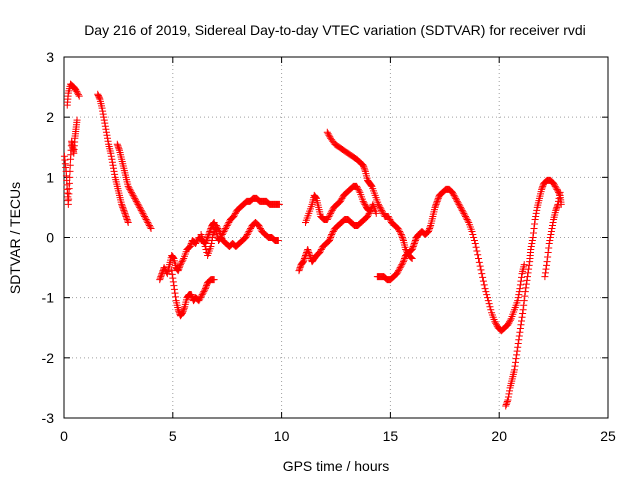  Describe the element at coordinates (48, 298) in the screenshot. I see `y-tick-label: -1` at that location.